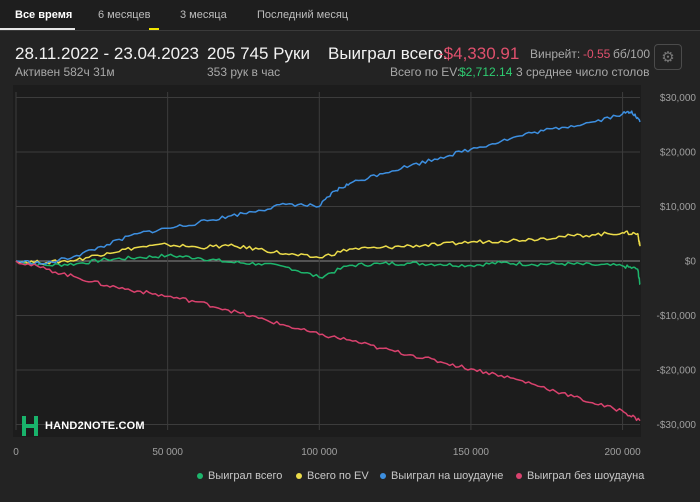  I want to click on settings-button: ⚙, so click(668, 57).